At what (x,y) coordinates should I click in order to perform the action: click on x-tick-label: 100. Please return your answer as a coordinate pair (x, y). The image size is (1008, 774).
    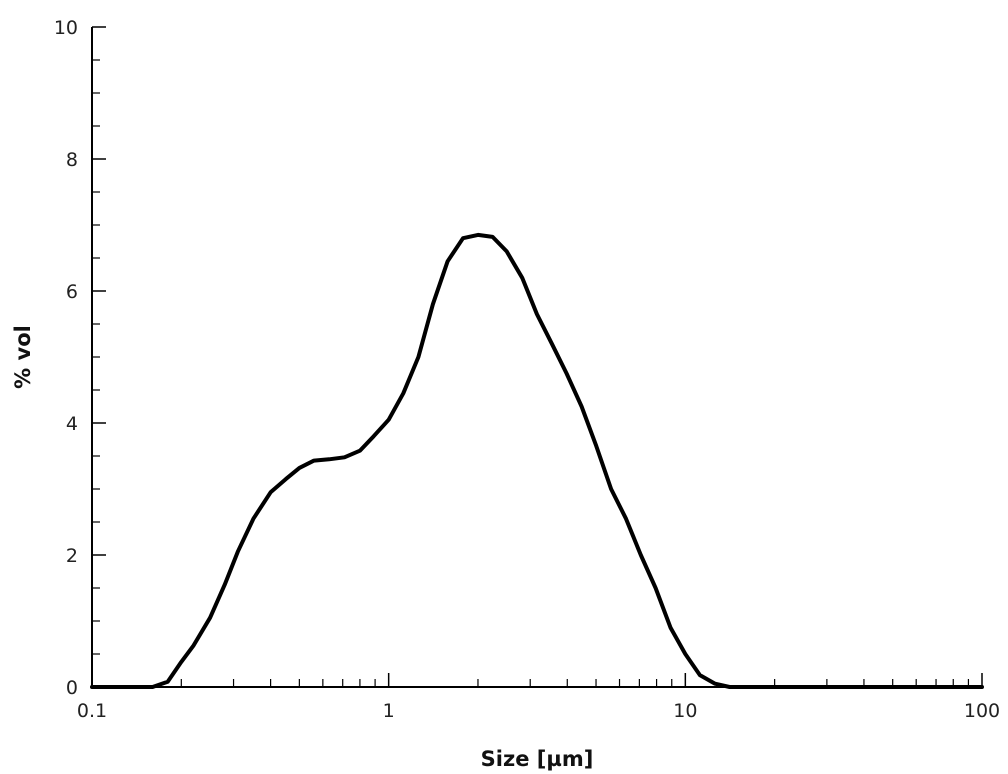
    Looking at the image, I should click on (982, 711).